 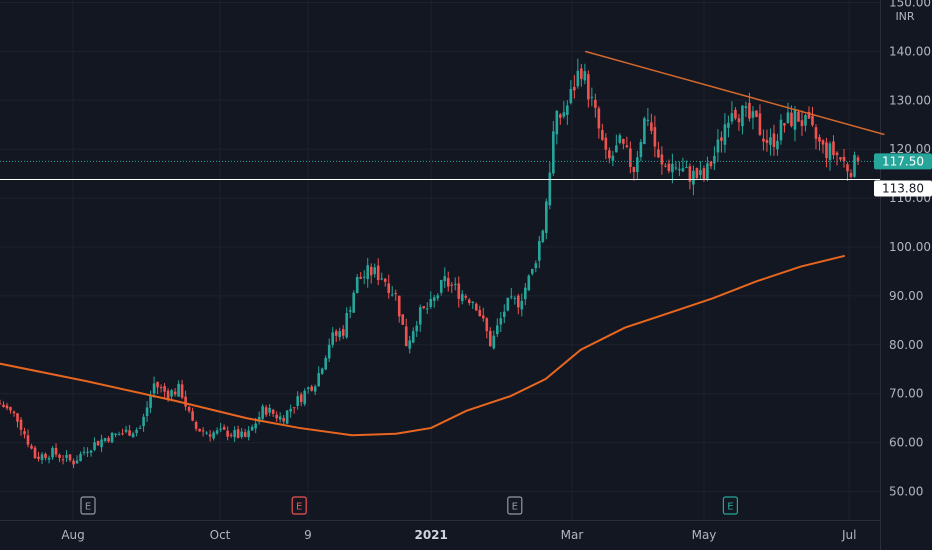 What do you see at coordinates (458, 535) in the screenshot?
I see `x-axis-tick-labels: Aug Oct 9 2021 Mar May Jul` at bounding box center [458, 535].